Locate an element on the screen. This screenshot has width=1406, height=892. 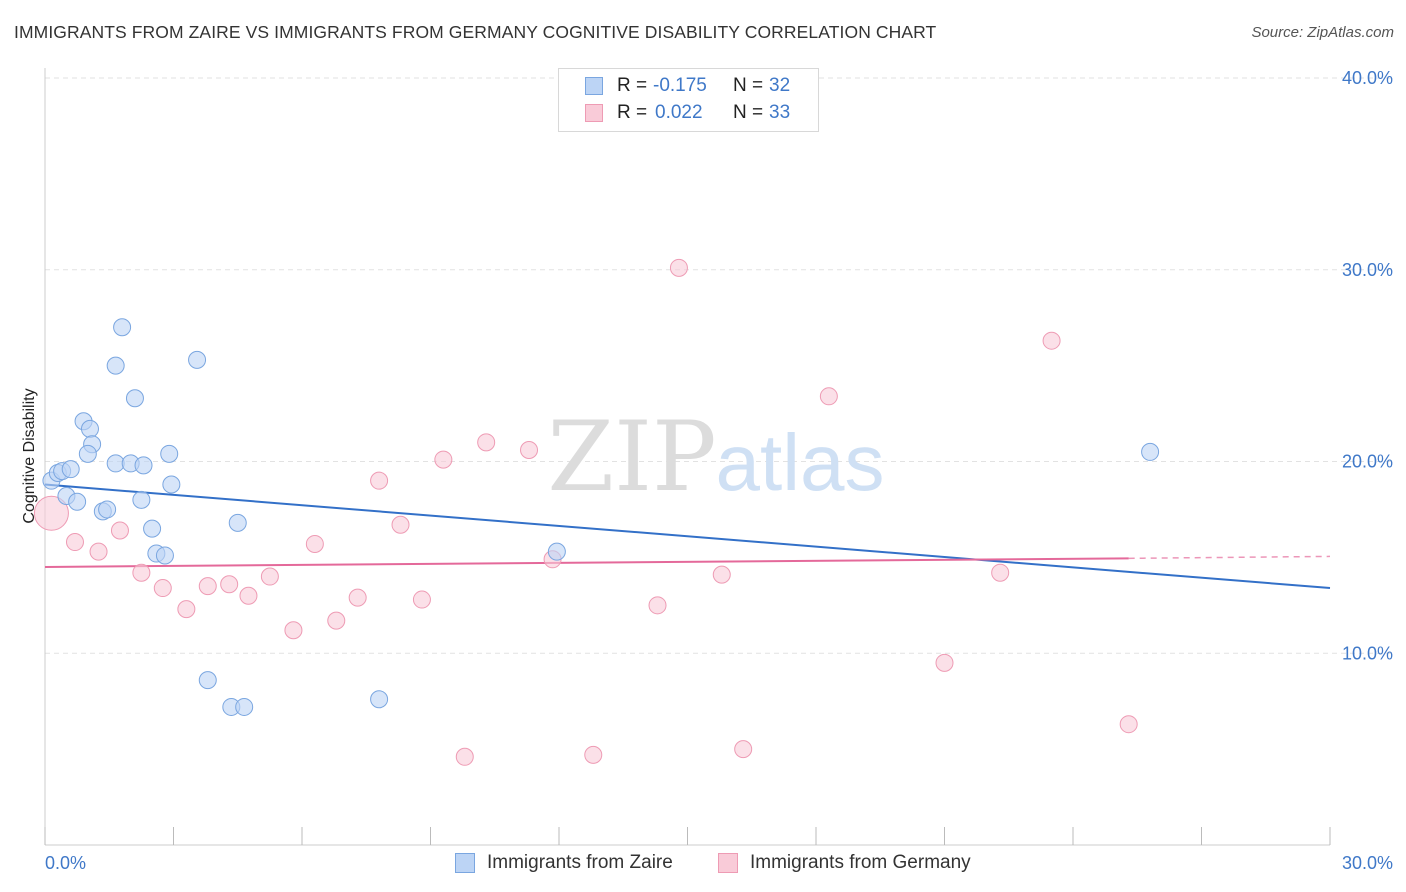
x-tick-label: 30.0% is located at coordinates (1367, 863).